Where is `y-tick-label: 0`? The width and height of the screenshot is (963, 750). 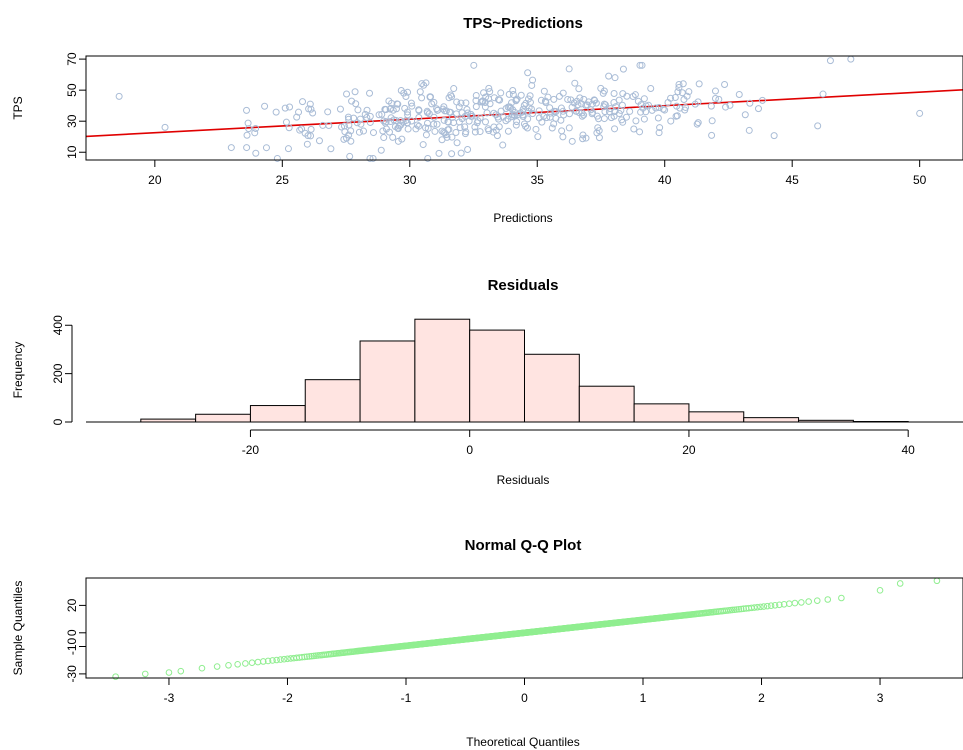
y-tick-label: 0 is located at coordinates (58, 421).